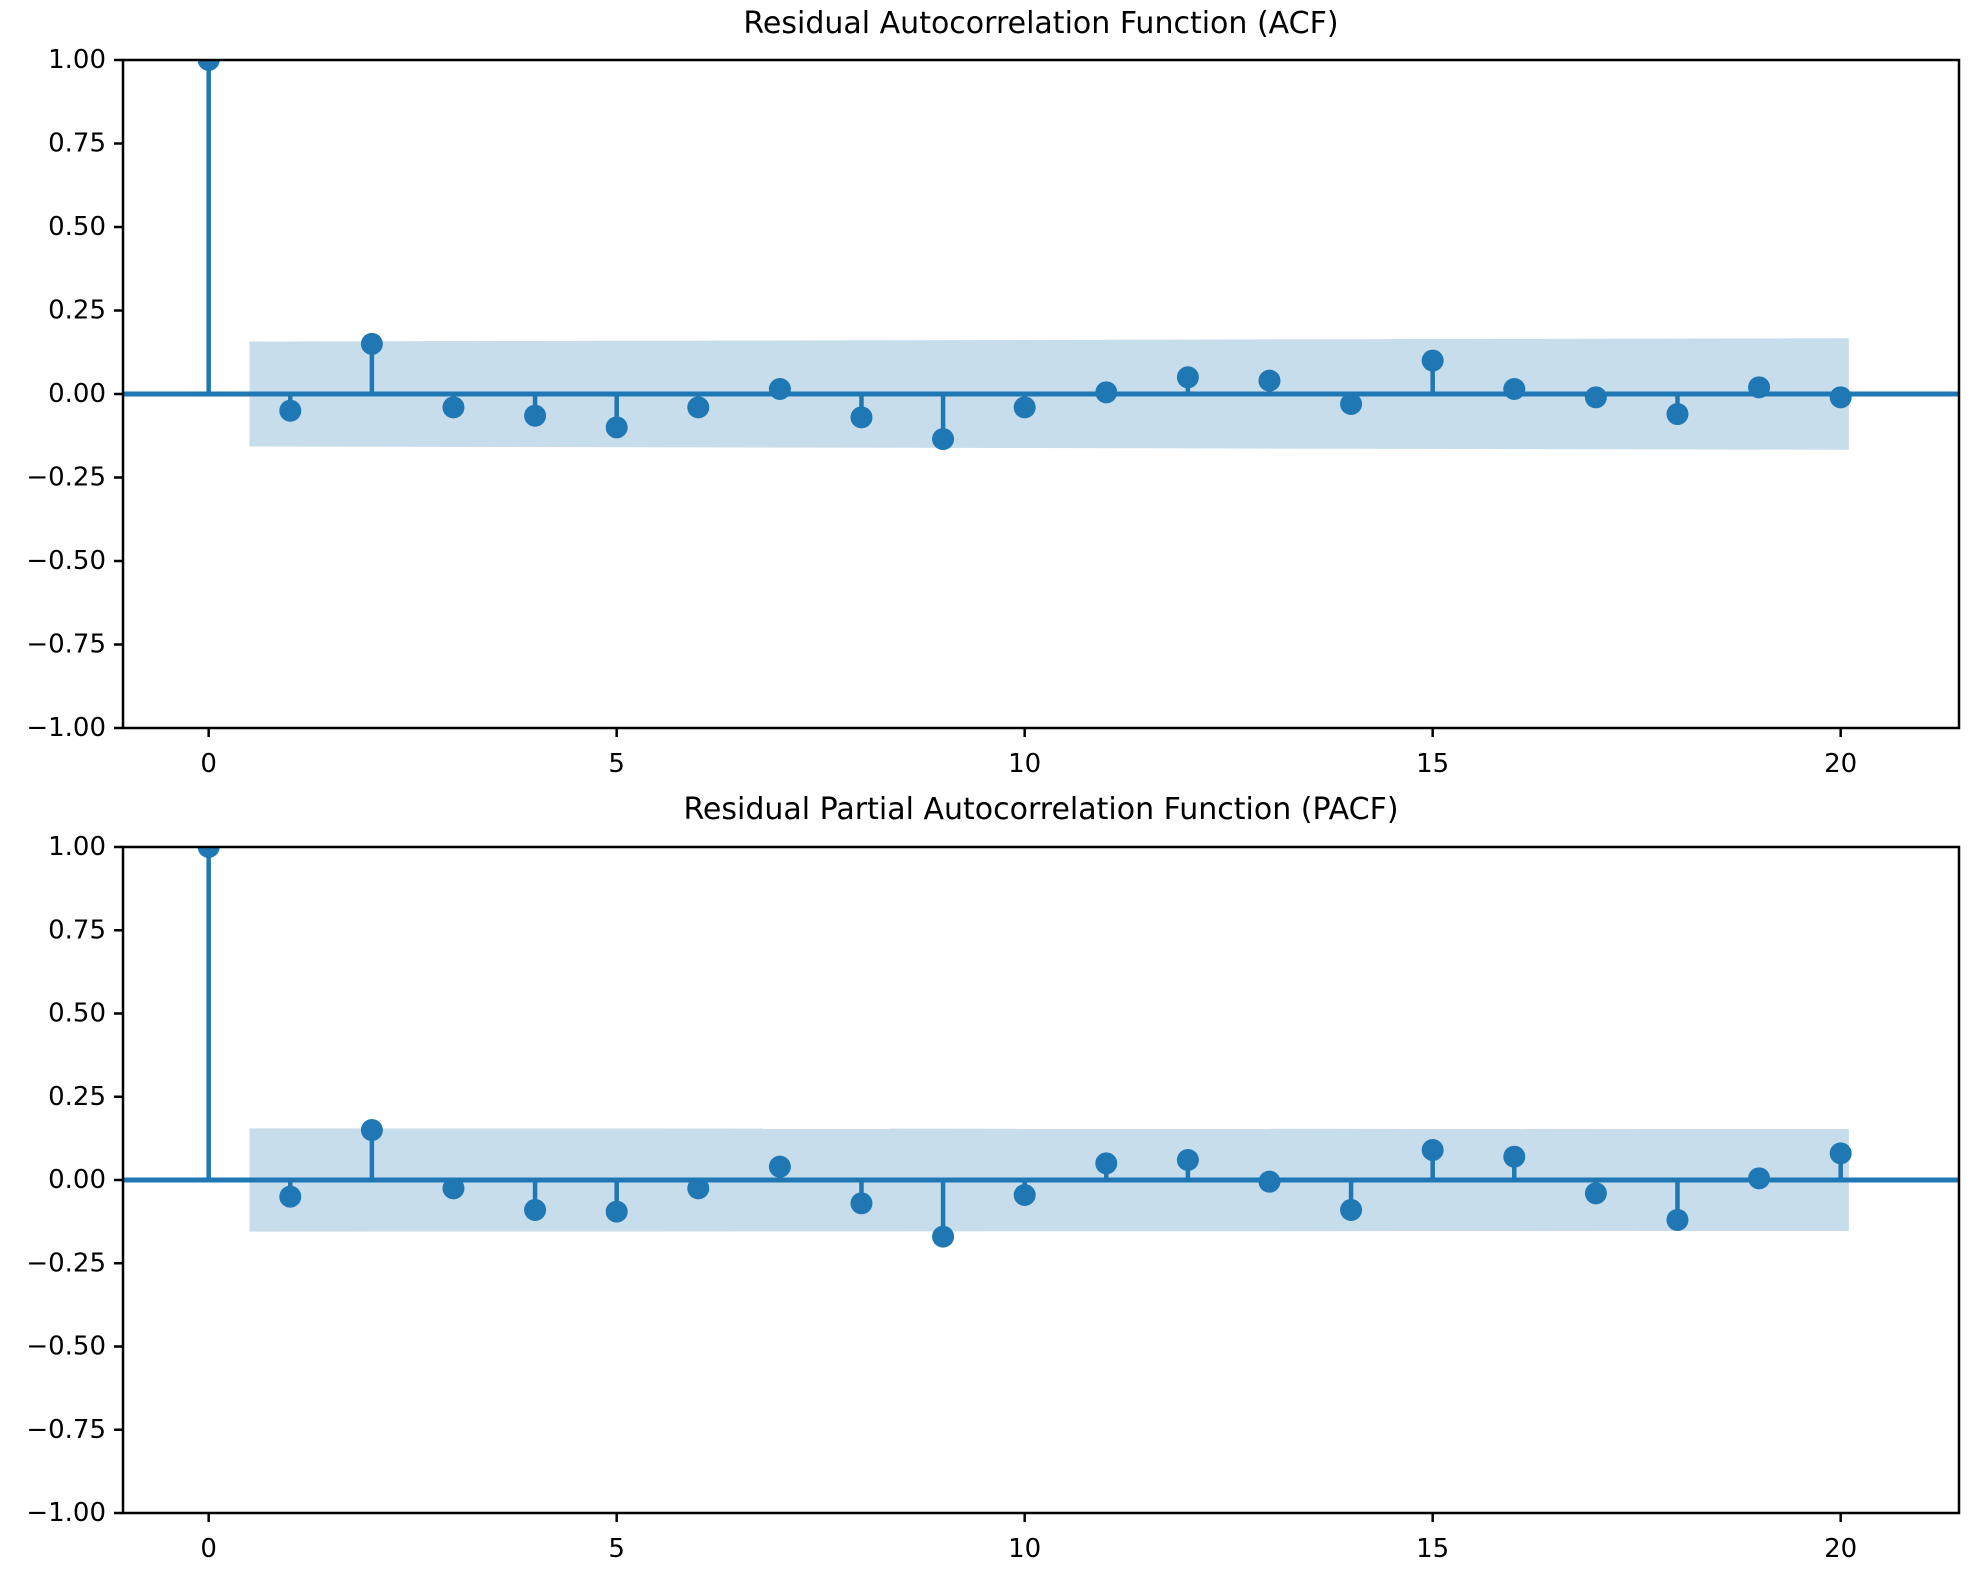 The height and width of the screenshot is (1581, 1979). I want to click on acf-x-tick-label: 15, so click(1432, 764).